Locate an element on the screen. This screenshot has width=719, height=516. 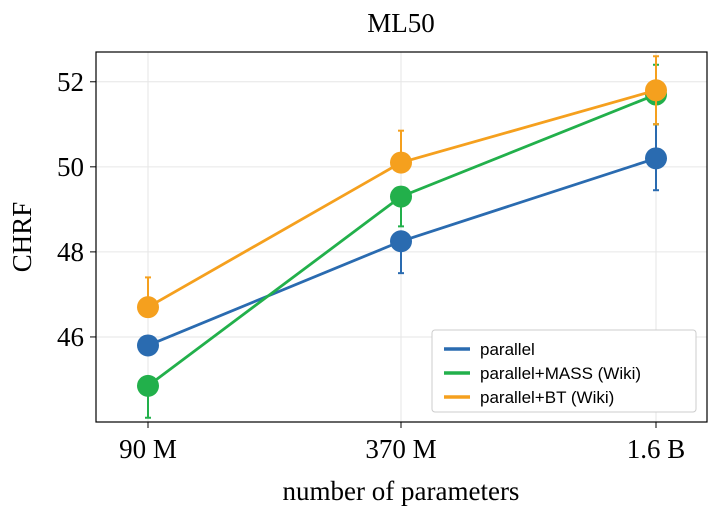
legend-label: parallel is located at coordinates (507, 349).